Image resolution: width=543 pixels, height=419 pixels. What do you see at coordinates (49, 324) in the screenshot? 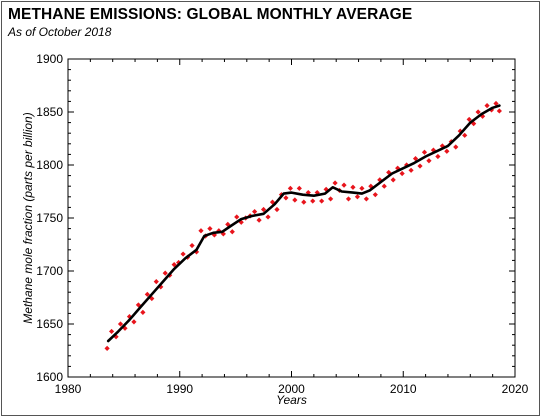
I see `y-tick-label: 1650` at bounding box center [49, 324].